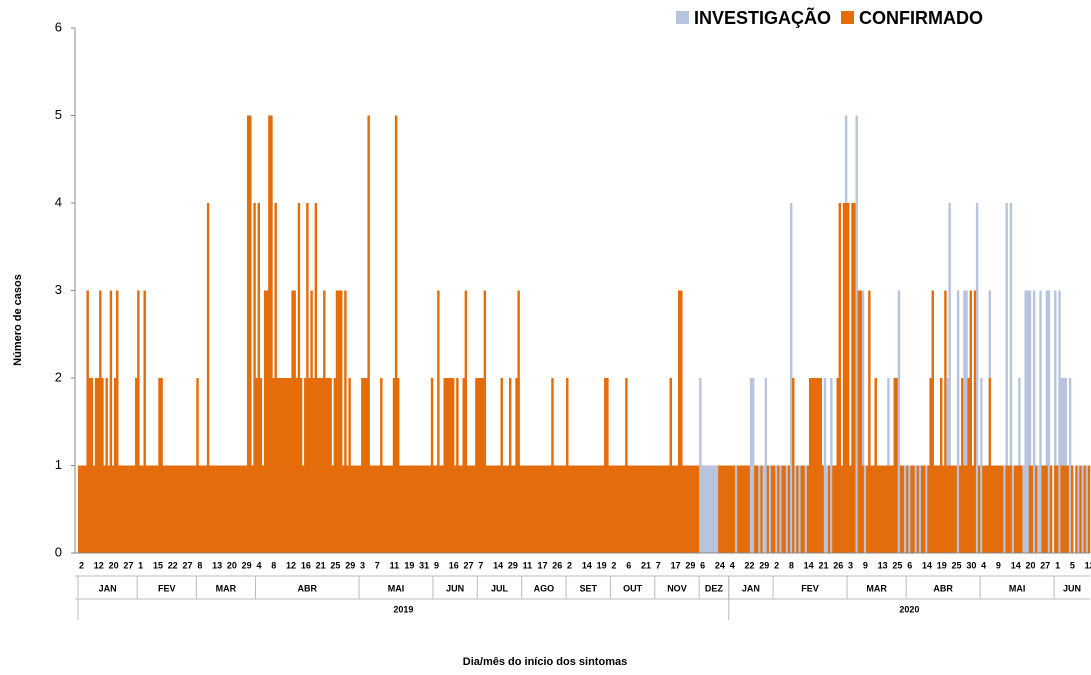 This screenshot has width=1091, height=675. I want to click on x-tick-label: 11, so click(528, 565).